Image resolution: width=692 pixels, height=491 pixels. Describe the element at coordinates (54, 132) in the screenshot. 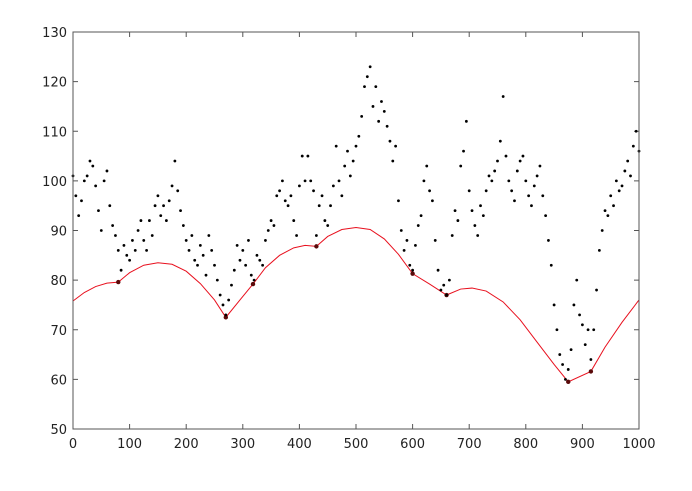

I see `y-tick-label: 110` at that location.